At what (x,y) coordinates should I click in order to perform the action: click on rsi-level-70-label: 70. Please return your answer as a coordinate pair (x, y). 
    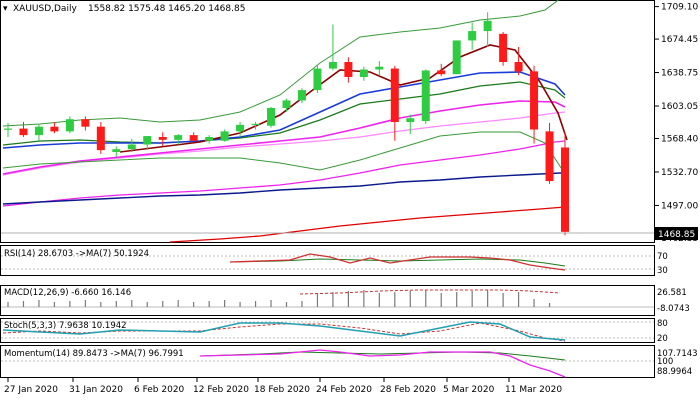
    Looking at the image, I should click on (662, 257).